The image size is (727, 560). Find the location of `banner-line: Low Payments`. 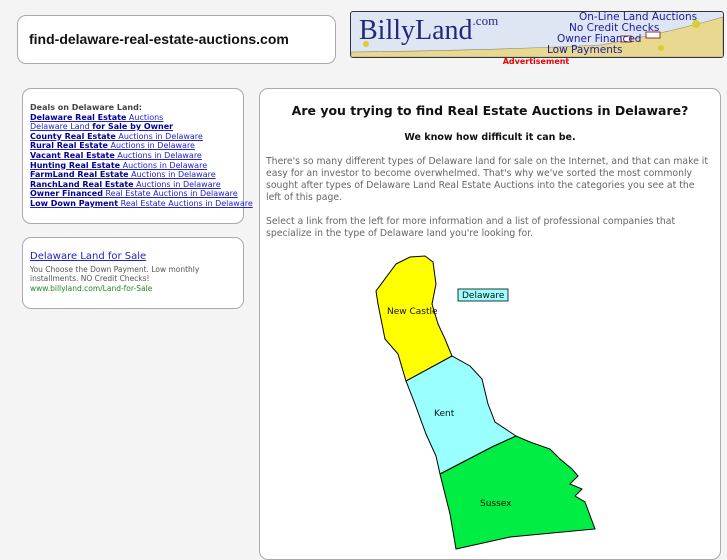

banner-line: Low Payments is located at coordinates (585, 50).